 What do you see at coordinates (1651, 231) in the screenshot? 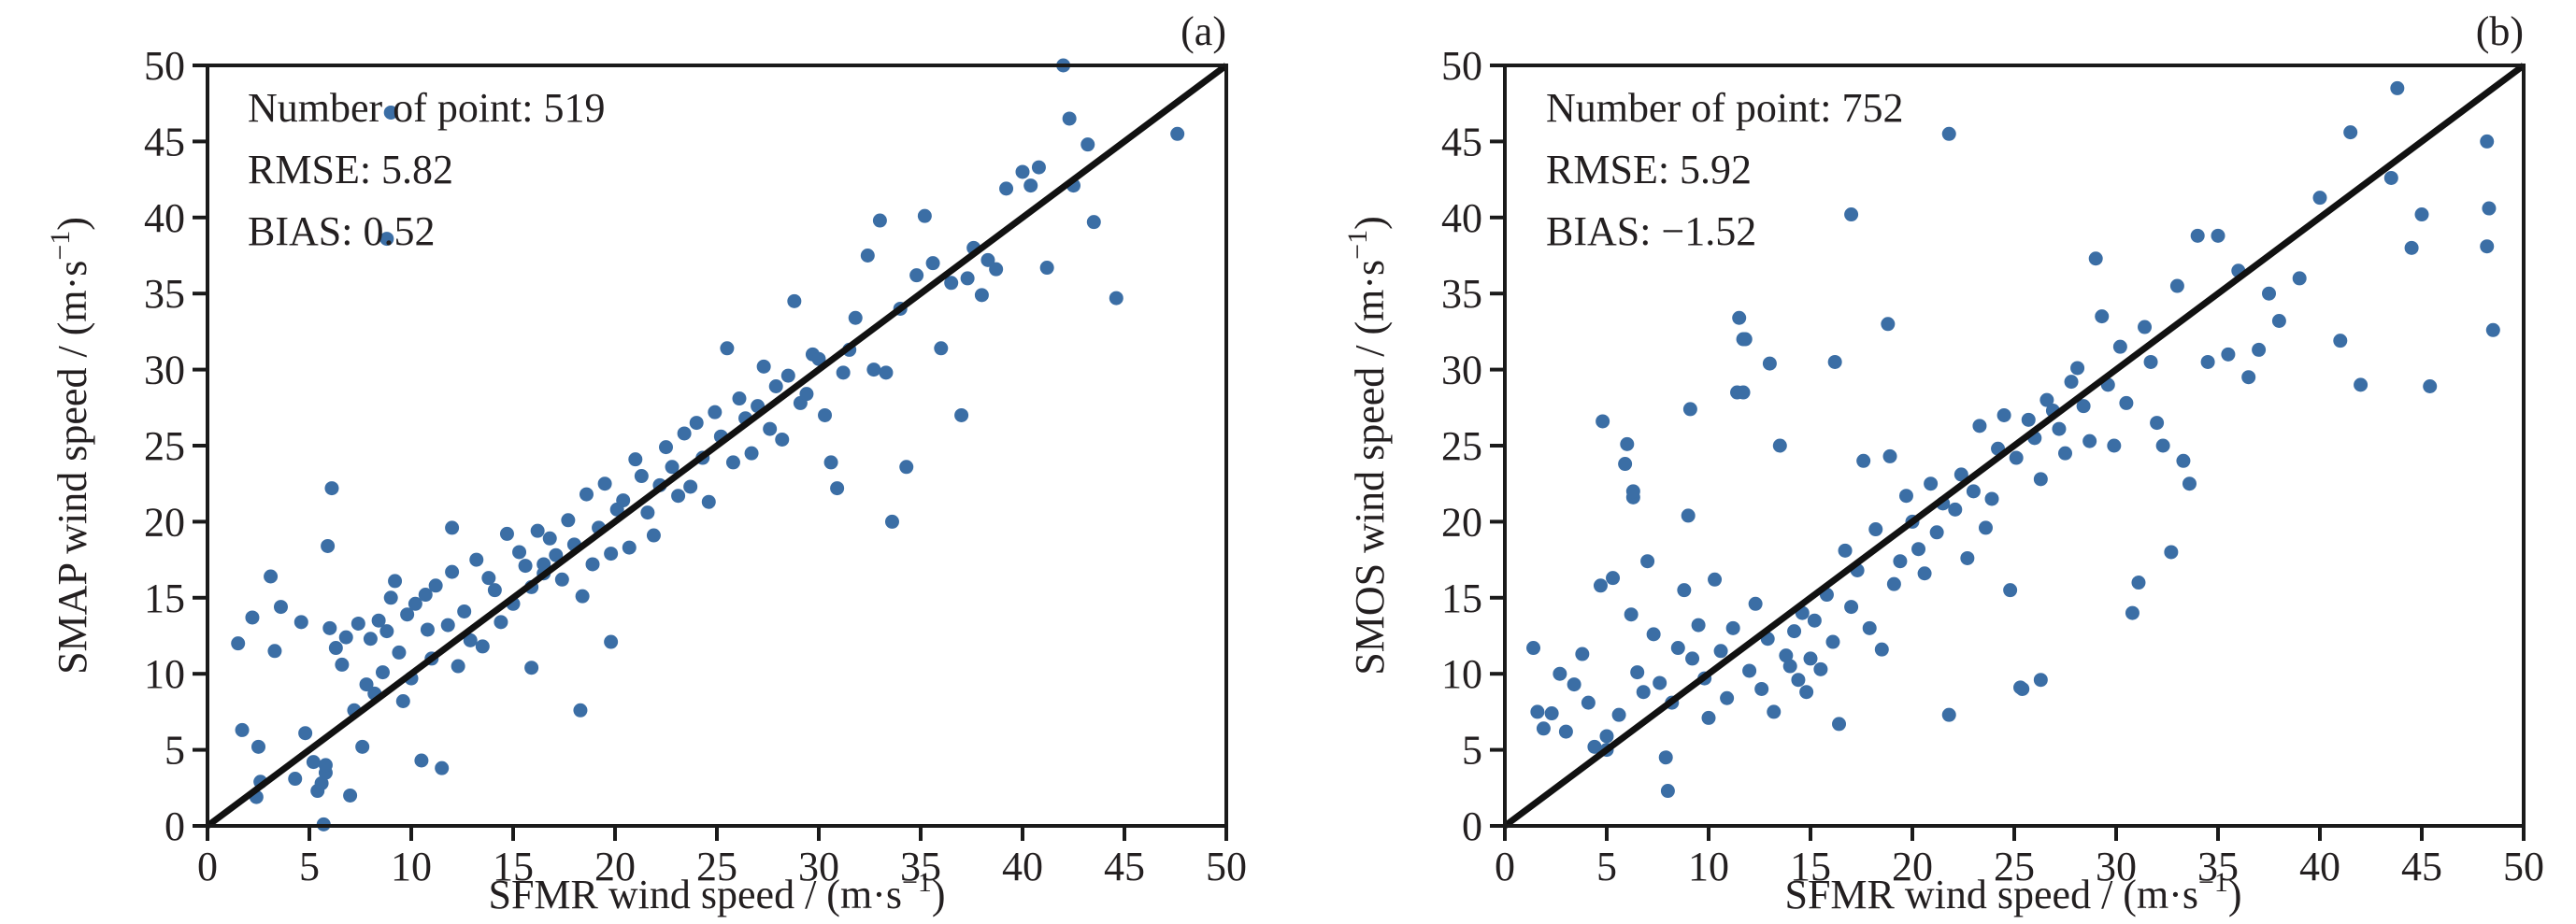
I see `stat-bias: BIAS: −1.52` at bounding box center [1651, 231].